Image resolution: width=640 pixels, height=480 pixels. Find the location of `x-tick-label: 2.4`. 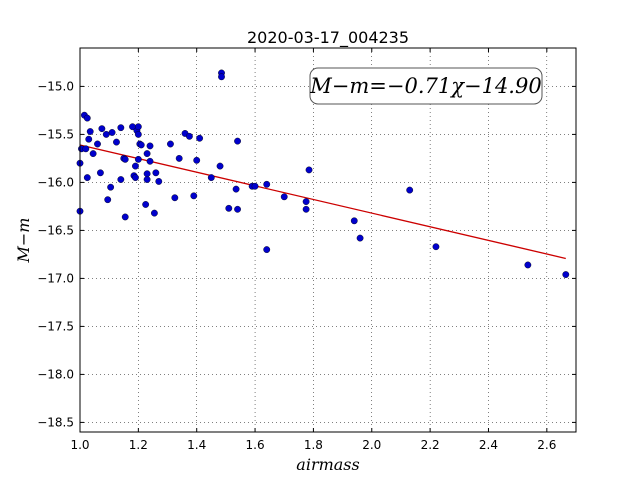

x-tick-label: 2.4 is located at coordinates (488, 445).